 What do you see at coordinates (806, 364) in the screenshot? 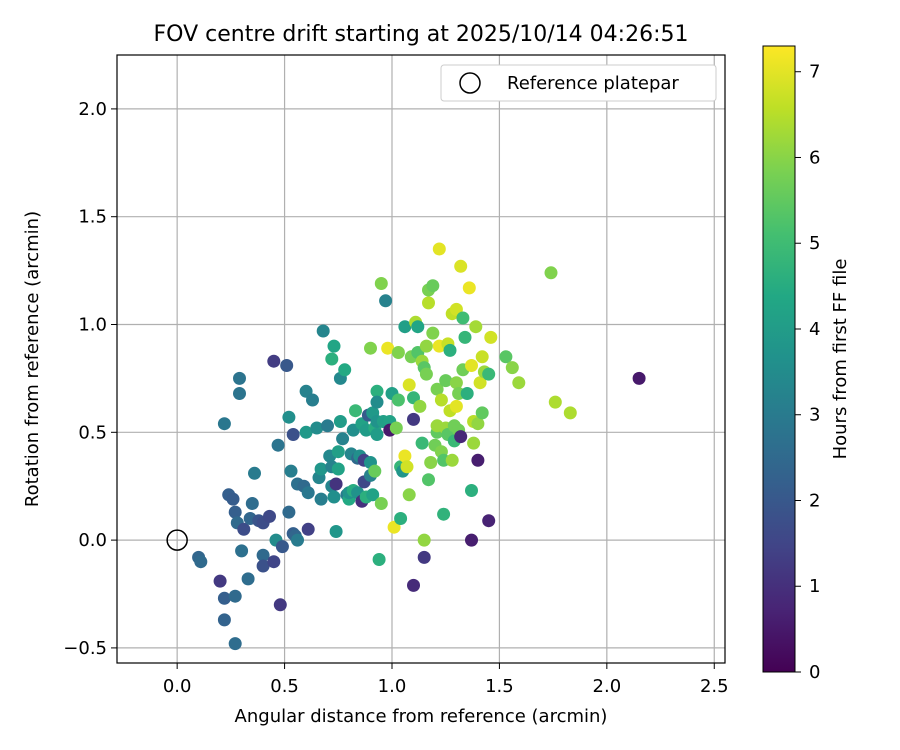
I see `colorbar: 0 1 2 3 4 5 6 7 Hours from first FF file` at bounding box center [806, 364].